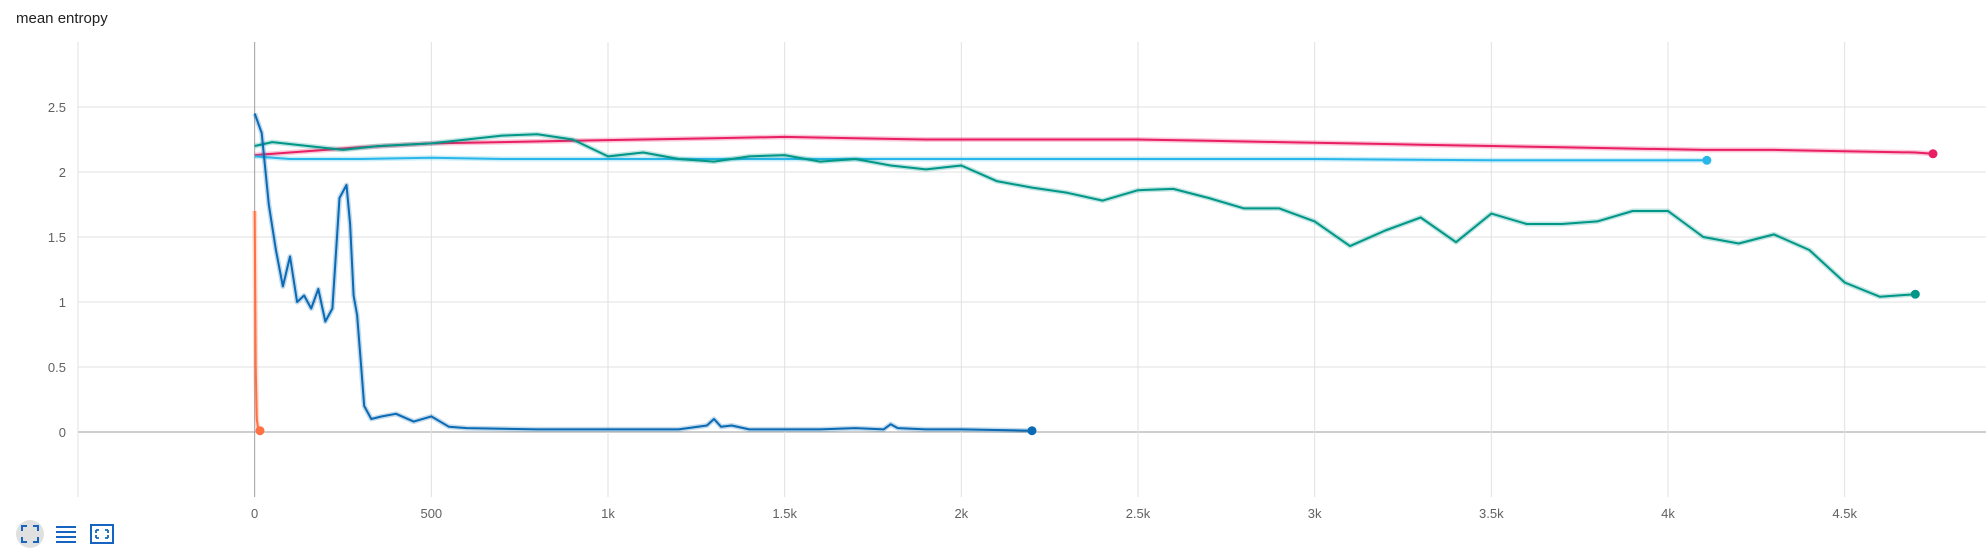 The image size is (1986, 552). Describe the element at coordinates (784, 513) in the screenshot. I see `x-tick-label: 1.5k` at that location.